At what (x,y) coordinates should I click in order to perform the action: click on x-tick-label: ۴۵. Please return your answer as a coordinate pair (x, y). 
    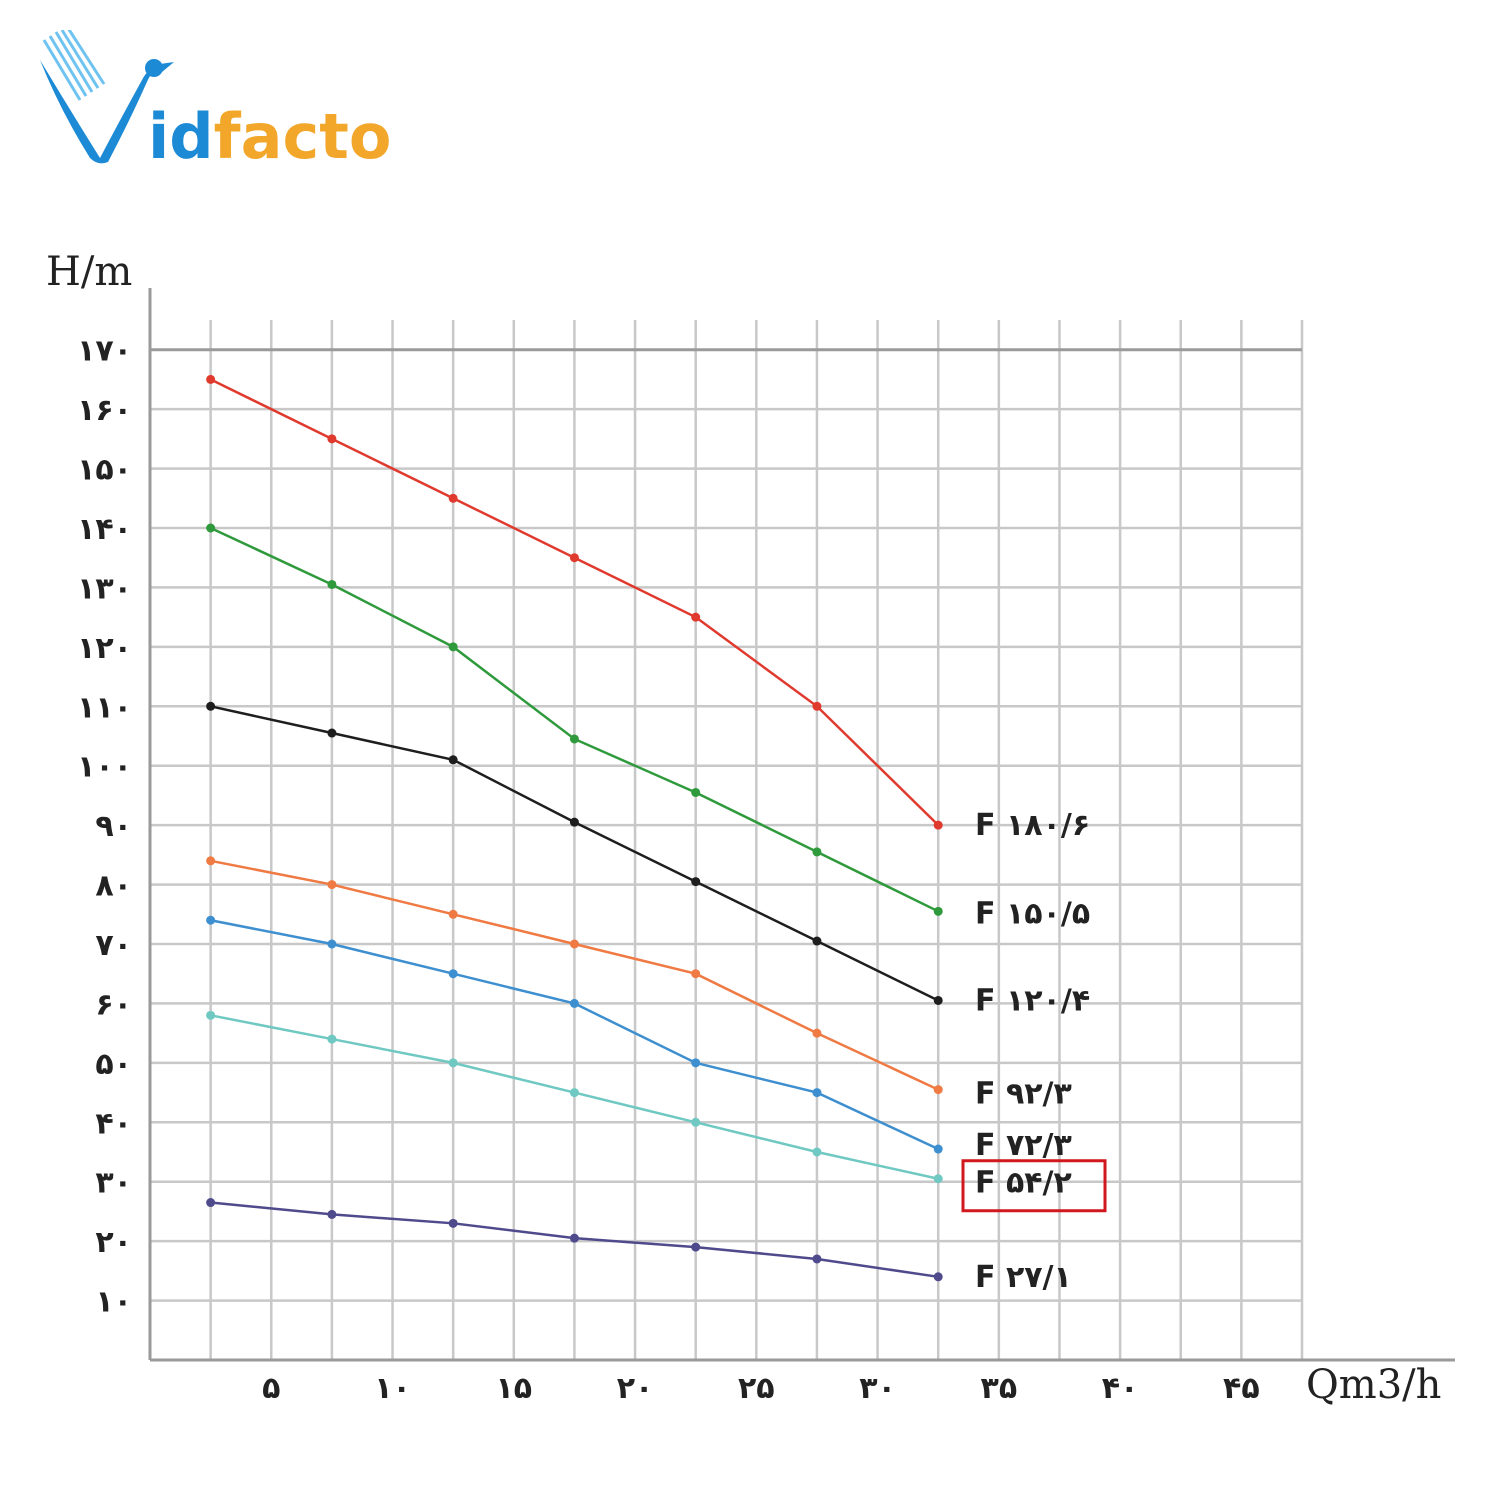
    Looking at the image, I should click on (1241, 1388).